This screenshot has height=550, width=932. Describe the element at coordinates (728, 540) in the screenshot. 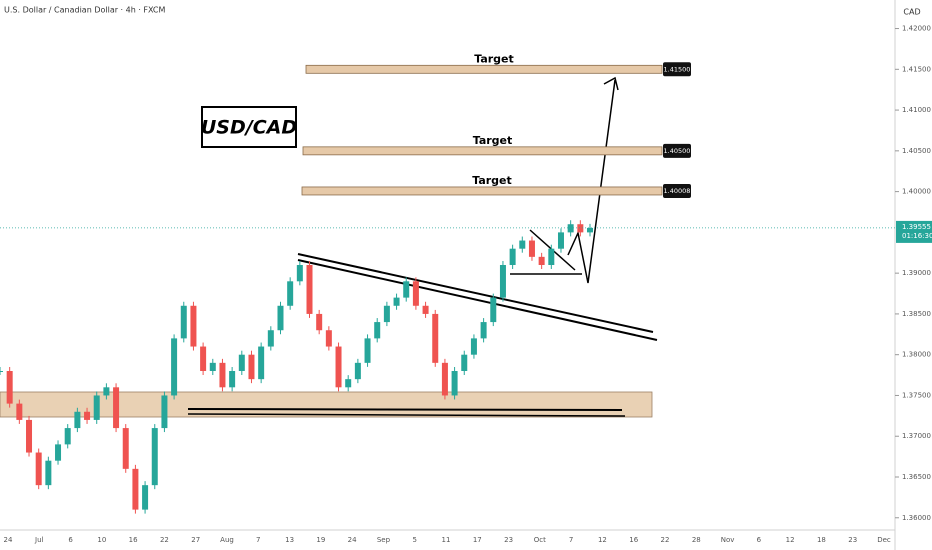

I see `x-tick-label: Nov` at that location.